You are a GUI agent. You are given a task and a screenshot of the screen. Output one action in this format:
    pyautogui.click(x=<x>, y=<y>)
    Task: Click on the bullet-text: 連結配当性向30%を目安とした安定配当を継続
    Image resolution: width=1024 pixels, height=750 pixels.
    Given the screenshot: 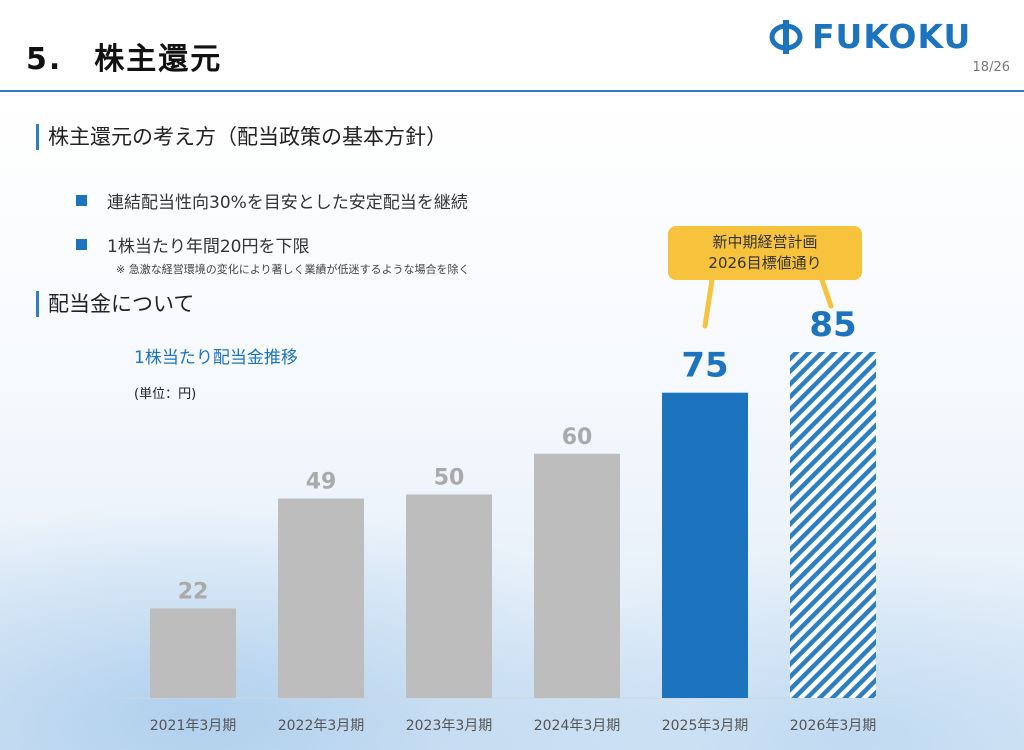 What is the action you would take?
    pyautogui.click(x=287, y=203)
    